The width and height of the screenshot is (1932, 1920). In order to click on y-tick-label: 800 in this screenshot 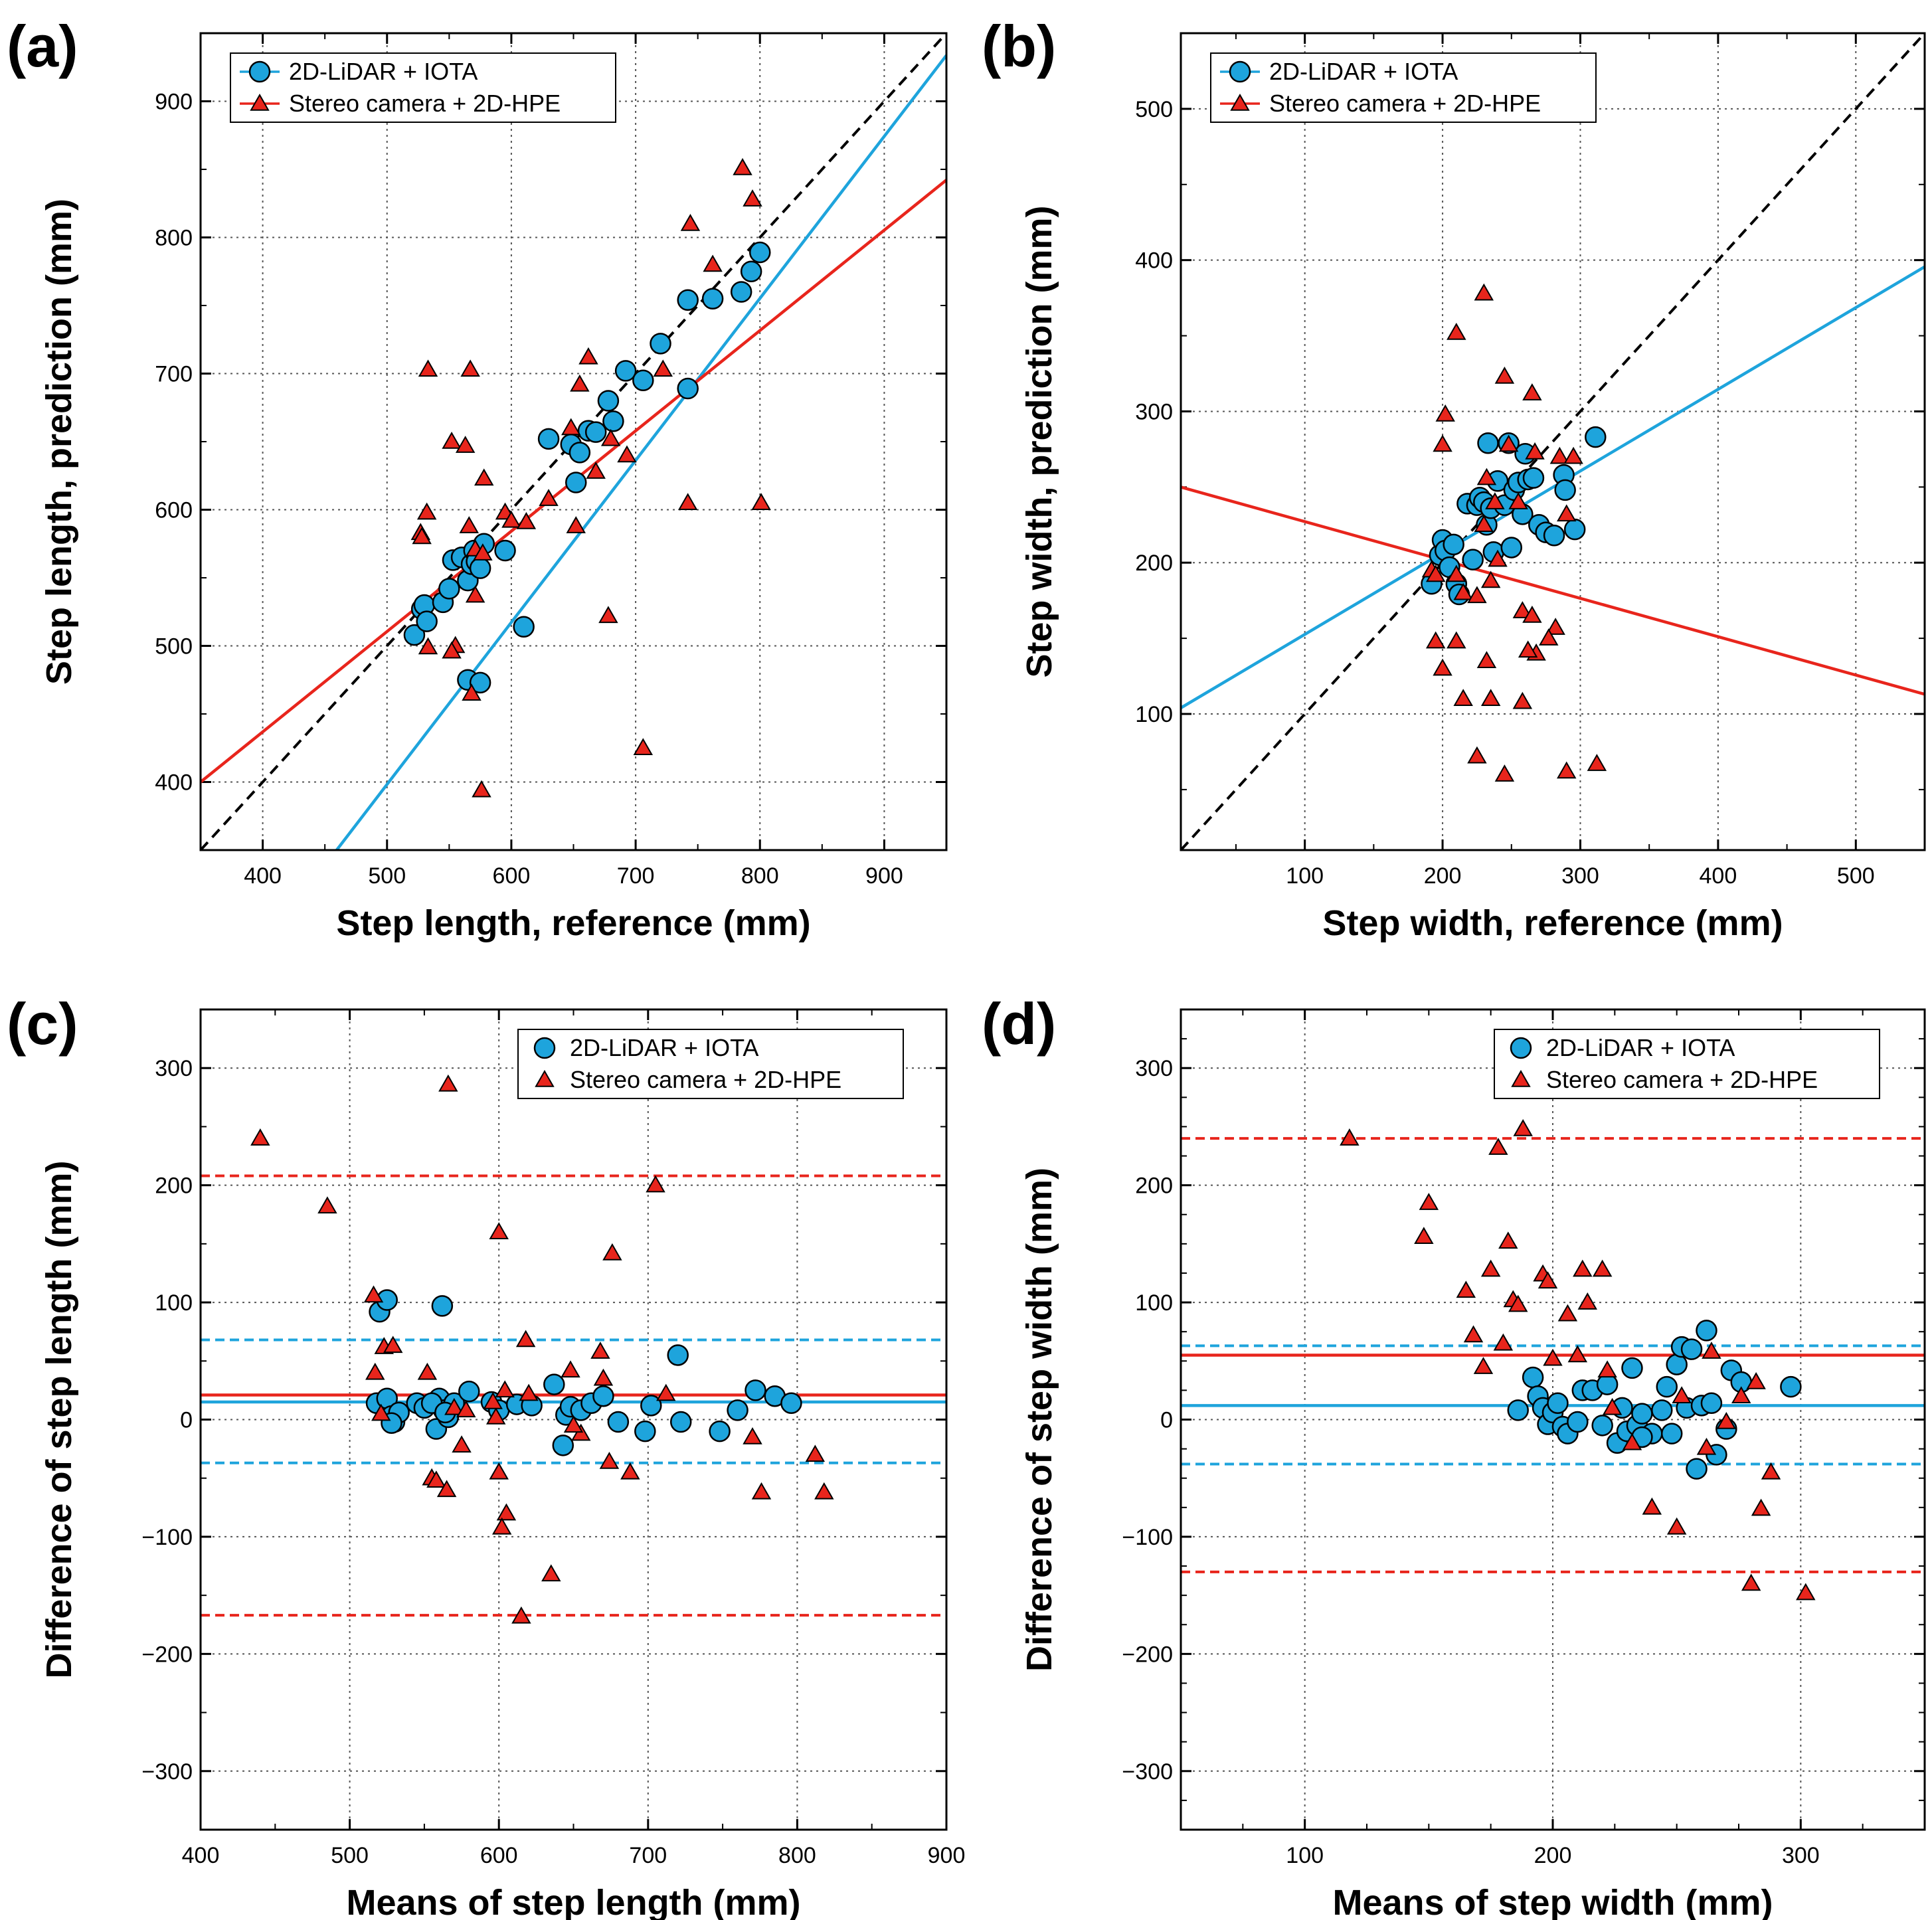, I will do `click(174, 238)`.